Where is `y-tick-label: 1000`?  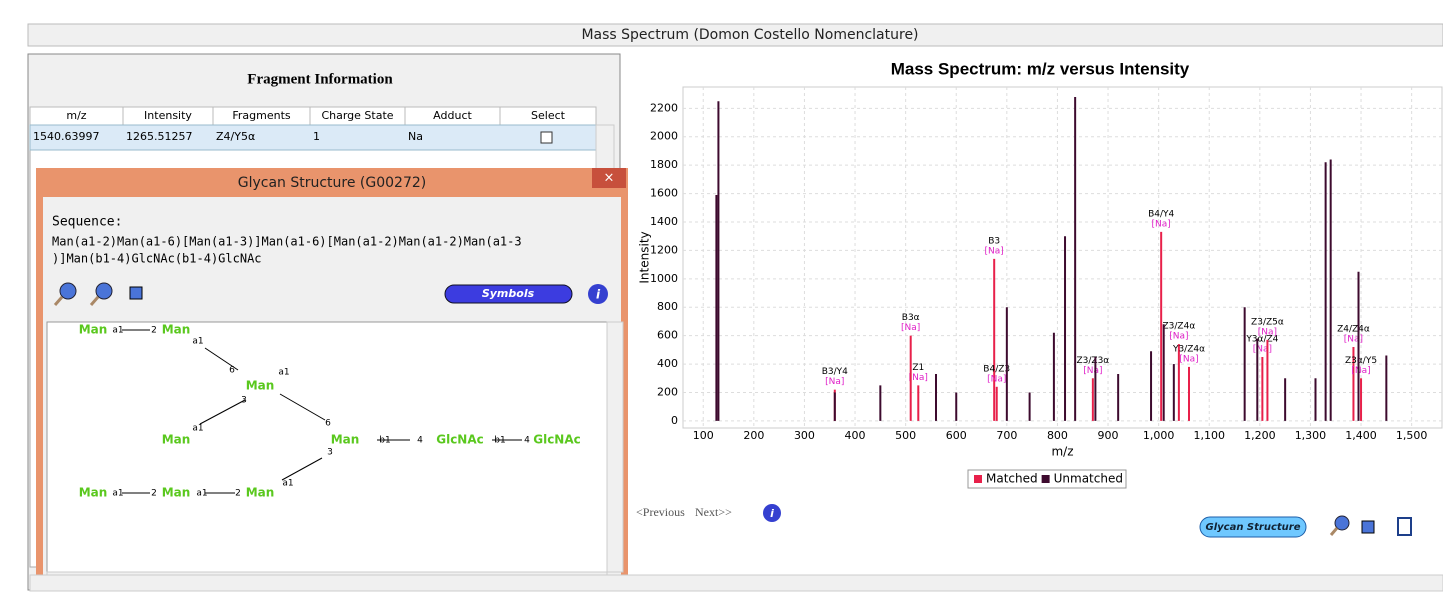
y-tick-label: 1000 is located at coordinates (664, 278).